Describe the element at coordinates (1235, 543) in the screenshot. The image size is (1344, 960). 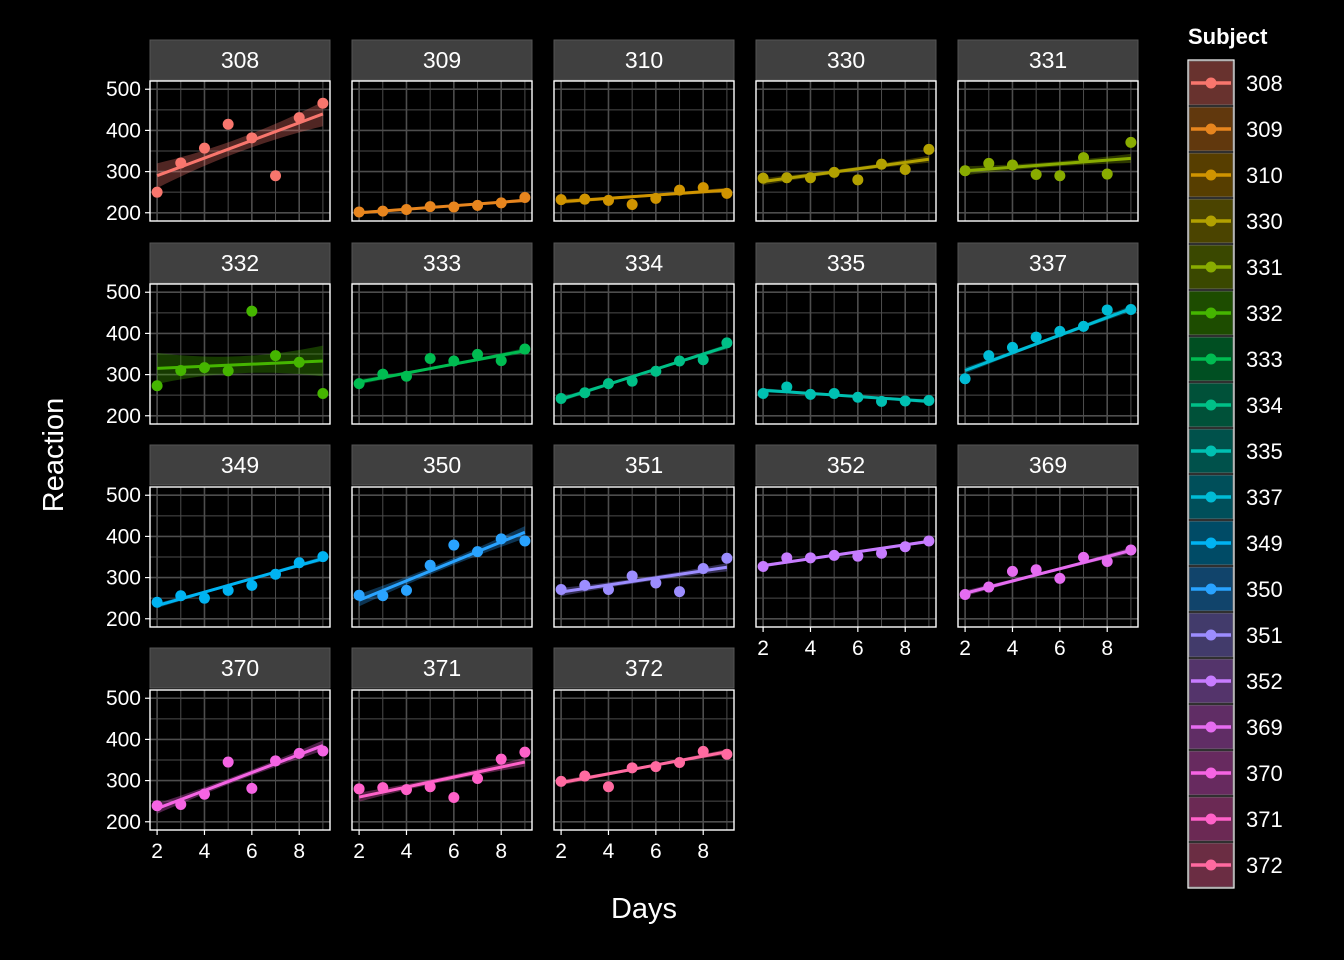
I see `legend-item-349: 349` at that location.